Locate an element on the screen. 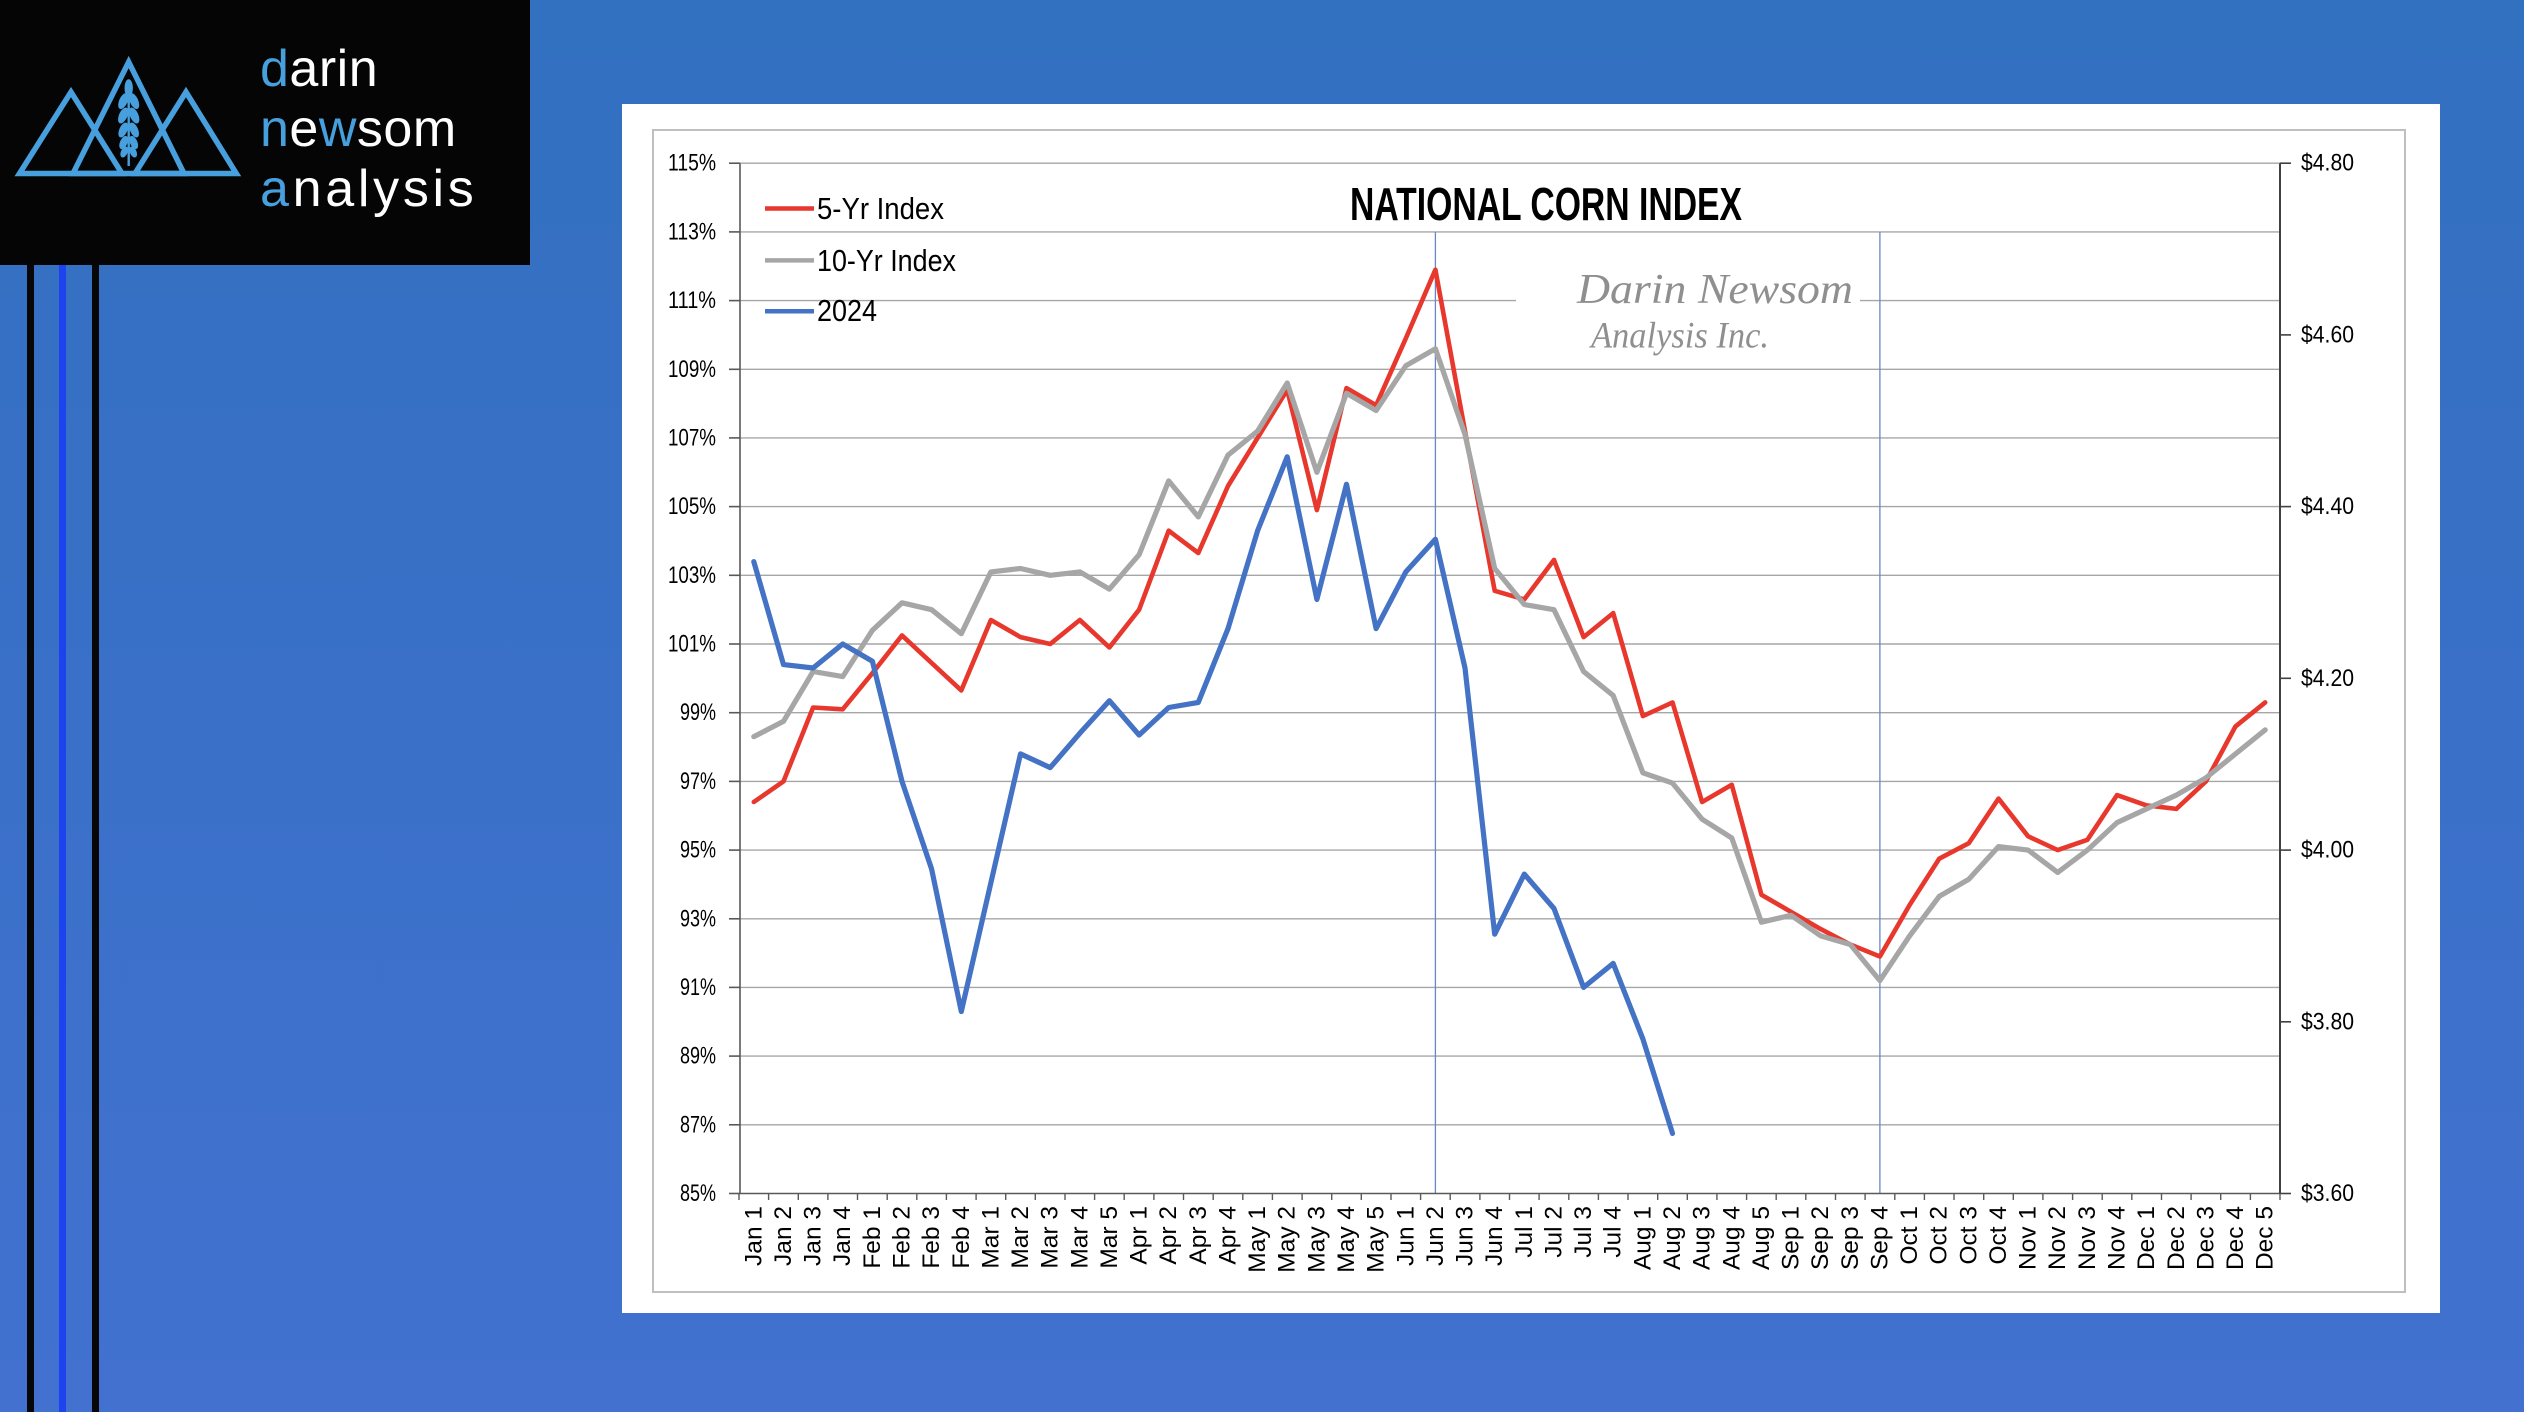  svg-text: Jul 2 is located at coordinates (1554, 1232).